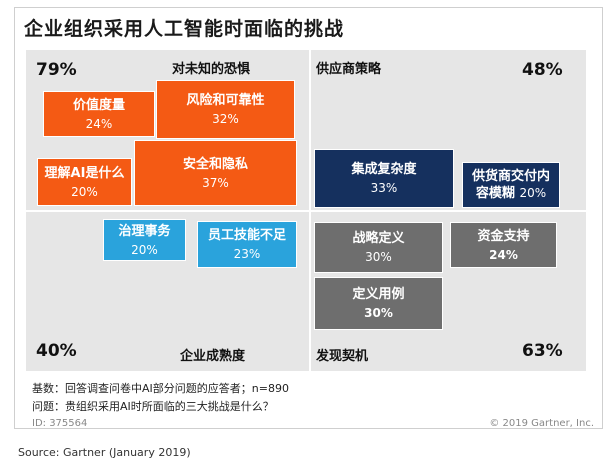 Image resolution: width=616 pixels, height=469 pixels. What do you see at coordinates (511, 185) in the screenshot?
I see `box-vendor-delivery: 供货商交付内 容模糊 20%` at bounding box center [511, 185].